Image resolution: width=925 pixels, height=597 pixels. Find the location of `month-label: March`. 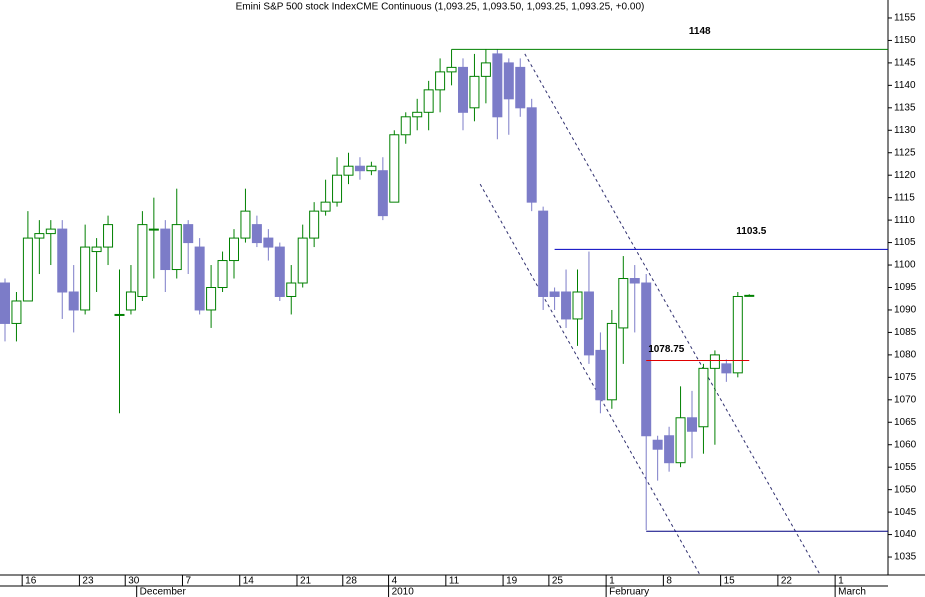

month-label: March is located at coordinates (852, 592).